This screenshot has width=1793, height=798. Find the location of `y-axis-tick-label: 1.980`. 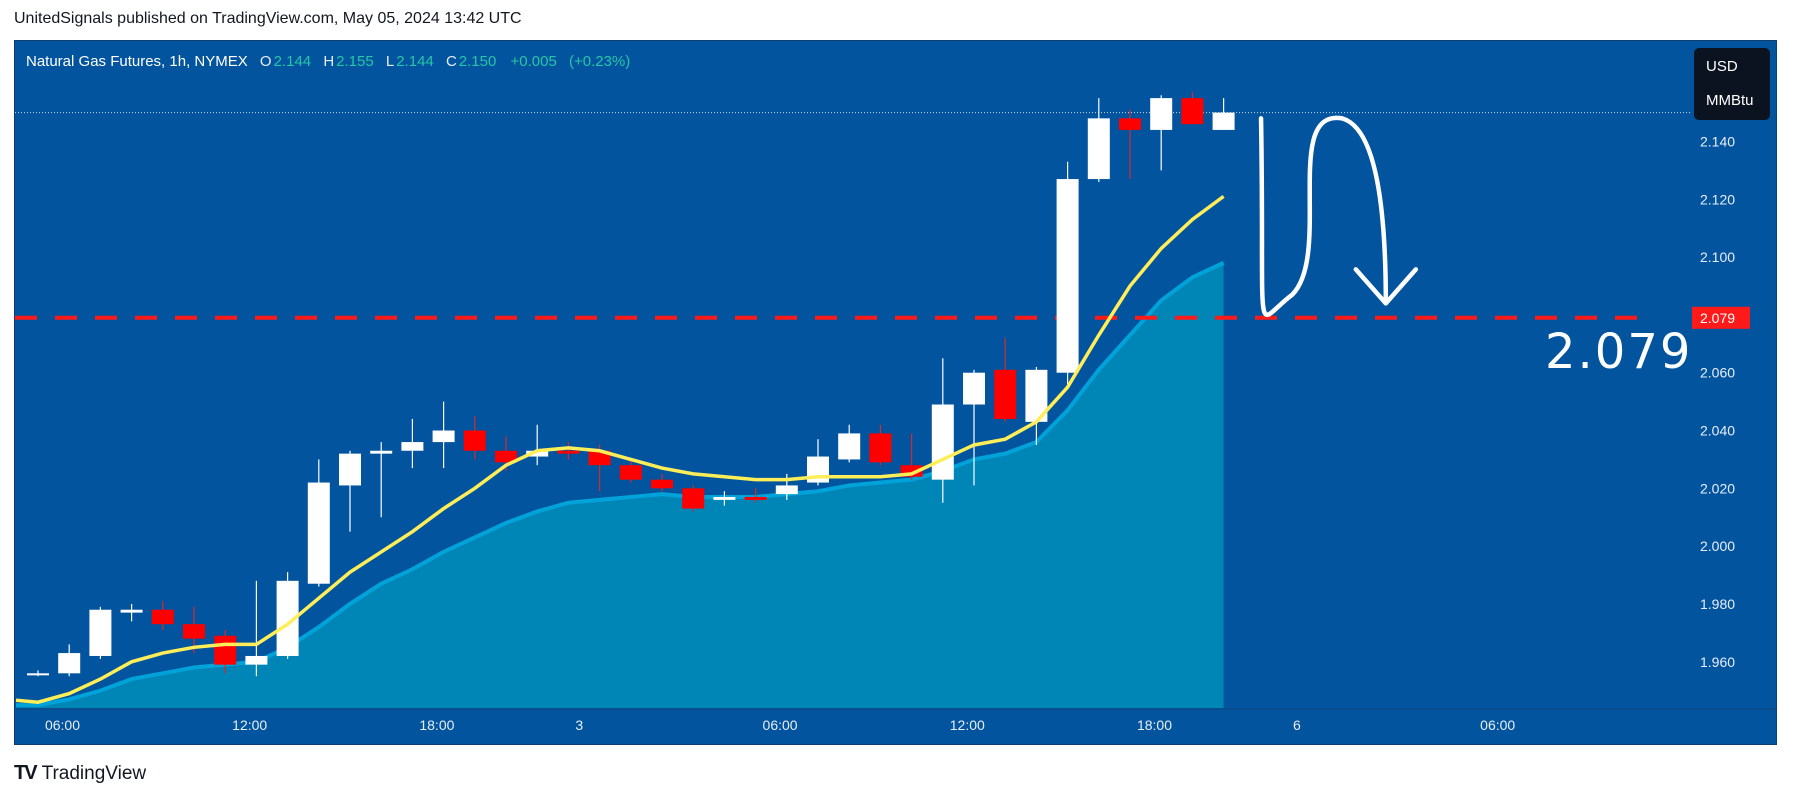

y-axis-tick-label: 1.980 is located at coordinates (1717, 604).